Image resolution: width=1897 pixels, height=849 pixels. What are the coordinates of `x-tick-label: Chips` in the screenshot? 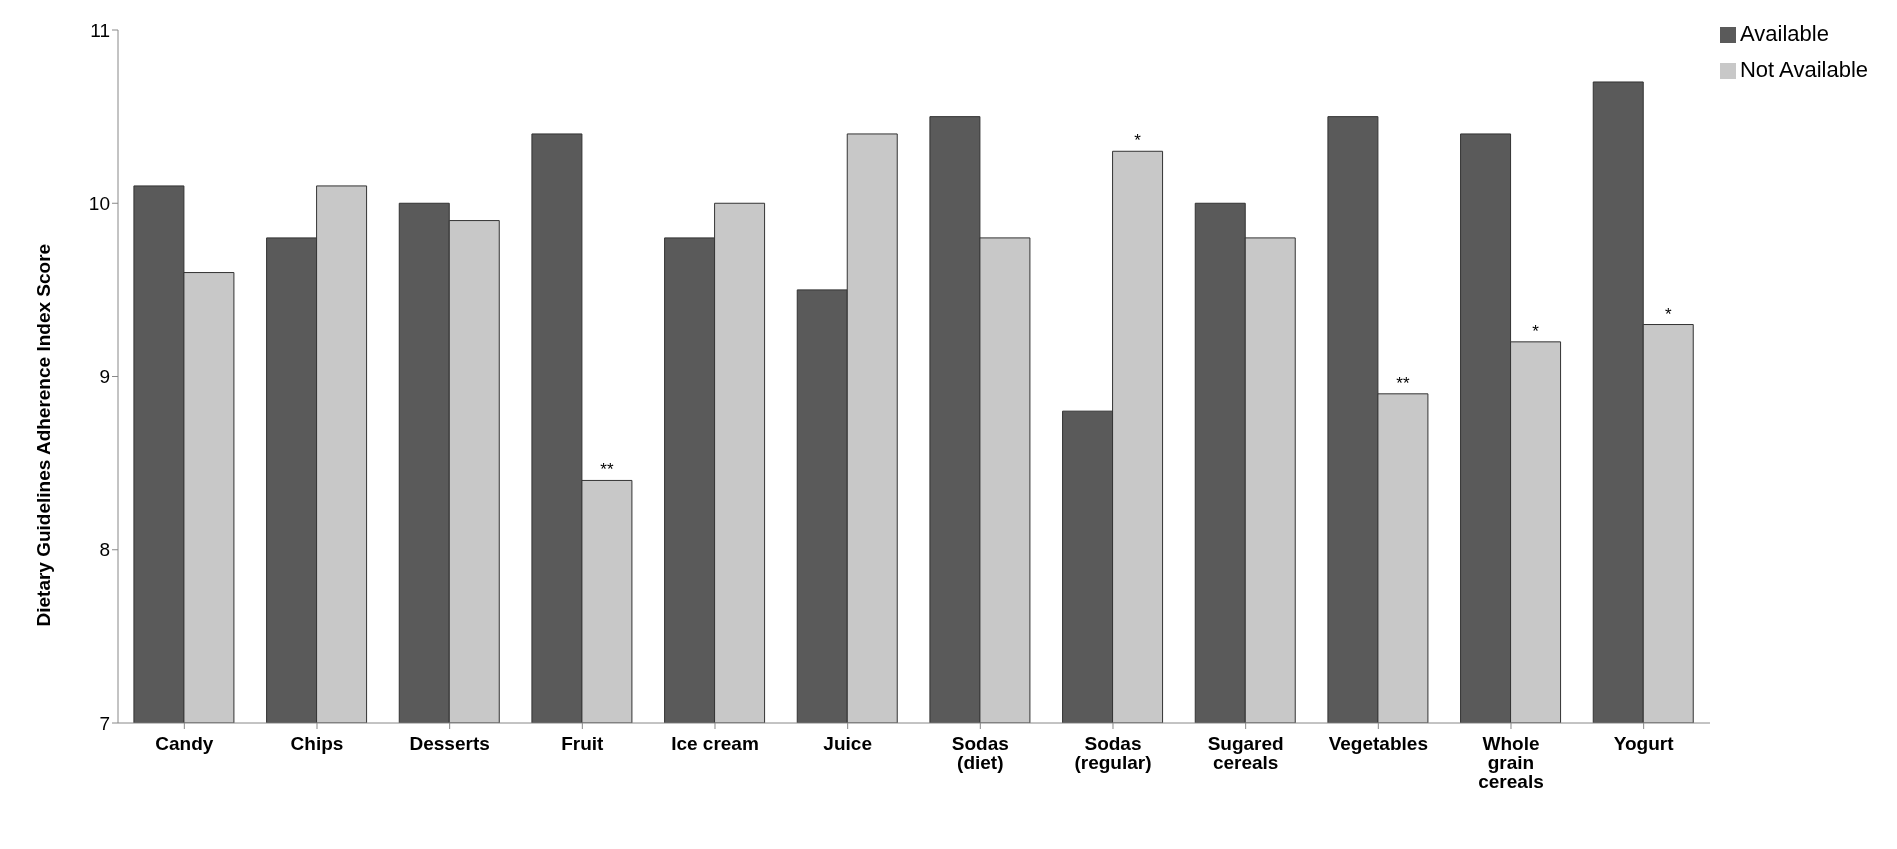 It's located at (317, 744).